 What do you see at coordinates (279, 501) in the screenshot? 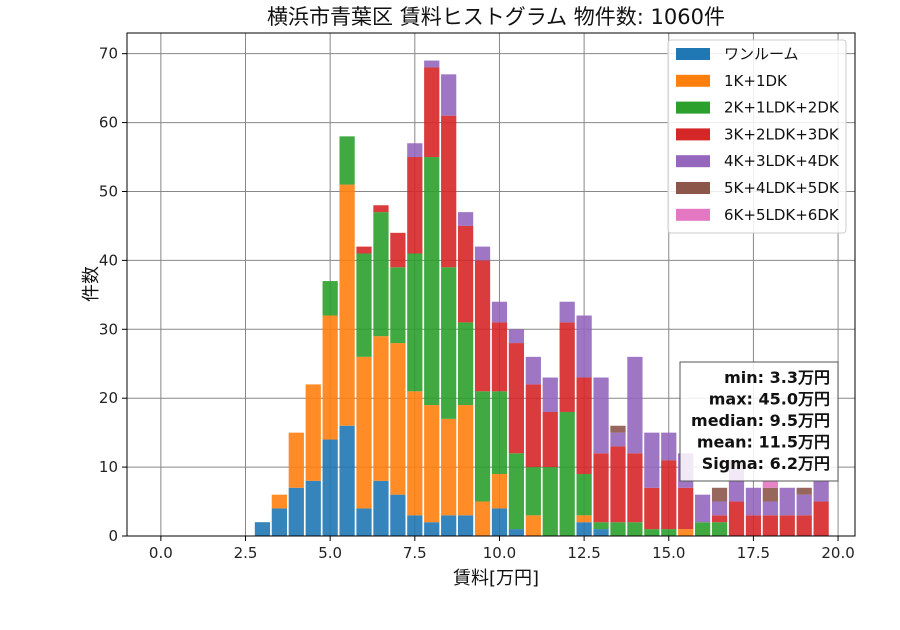
I see `bar-series1-bin1` at bounding box center [279, 501].